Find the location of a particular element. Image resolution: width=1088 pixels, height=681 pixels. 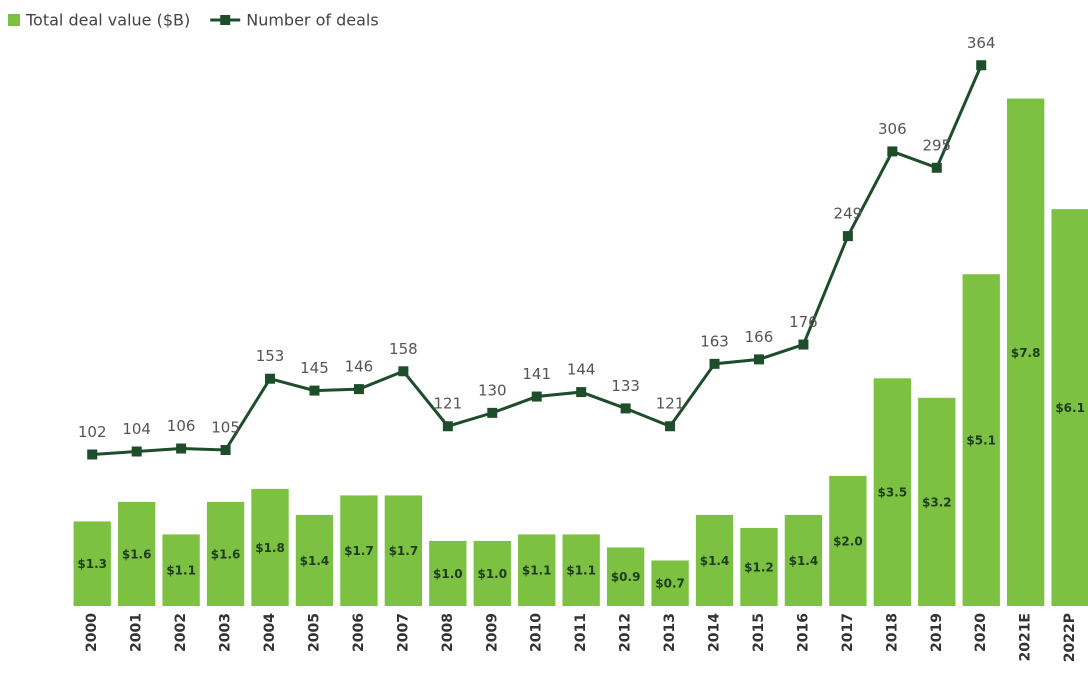

bar-value-label: $7.8 is located at coordinates (1026, 353).